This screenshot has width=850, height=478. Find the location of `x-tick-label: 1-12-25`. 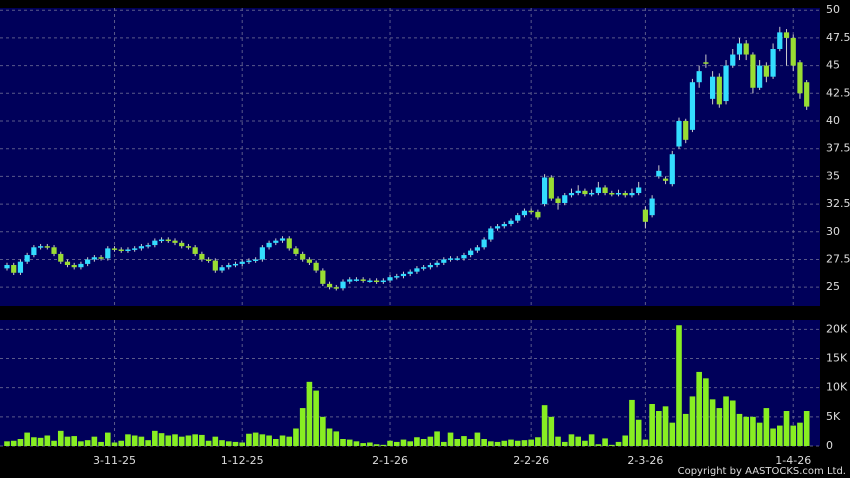

x-tick-label: 1-12-25 is located at coordinates (242, 460).